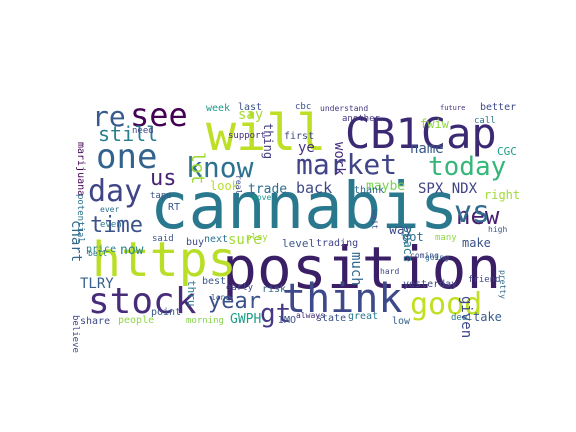 The image size is (576, 432). I want to click on cloud-word: thing, so click(268, 141).